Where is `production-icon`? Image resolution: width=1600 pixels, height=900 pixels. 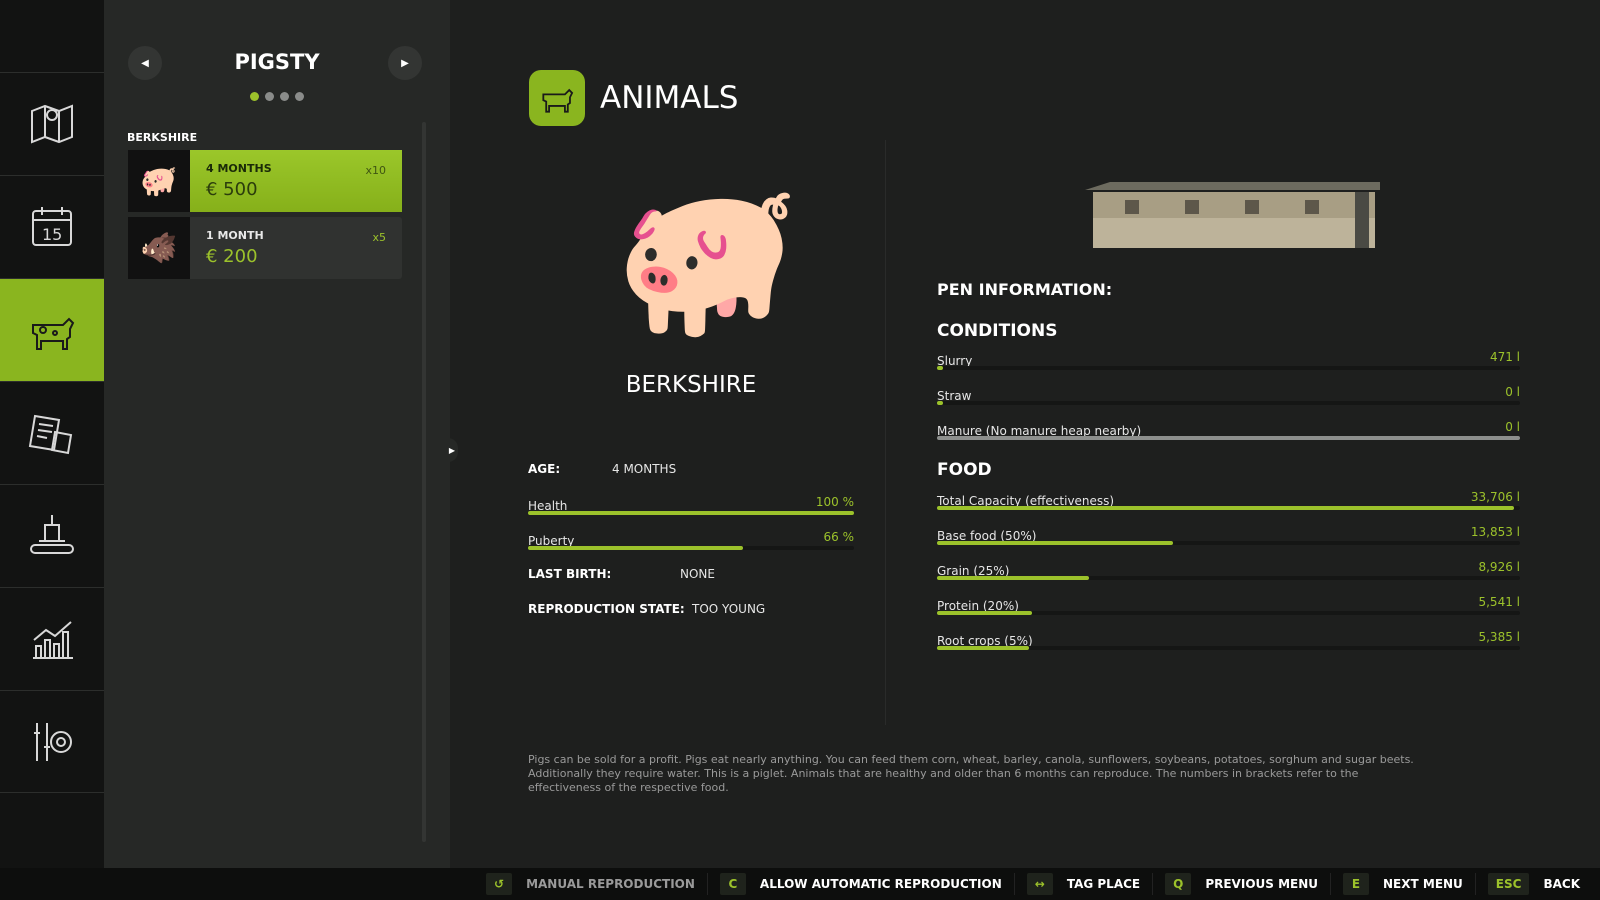
production-icon is located at coordinates (52, 534).